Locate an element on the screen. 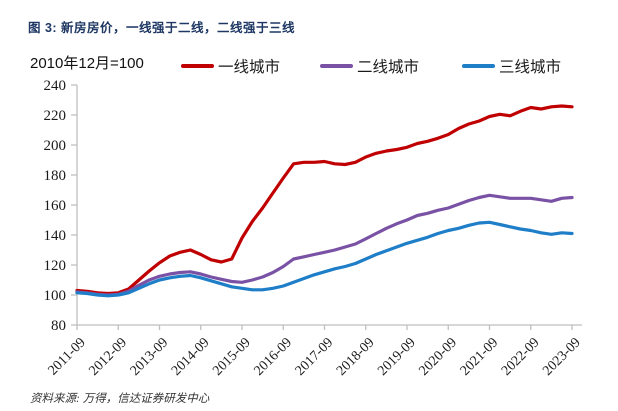 This screenshot has width=618, height=411. y-axis-tick-label: 100 is located at coordinates (55, 296).